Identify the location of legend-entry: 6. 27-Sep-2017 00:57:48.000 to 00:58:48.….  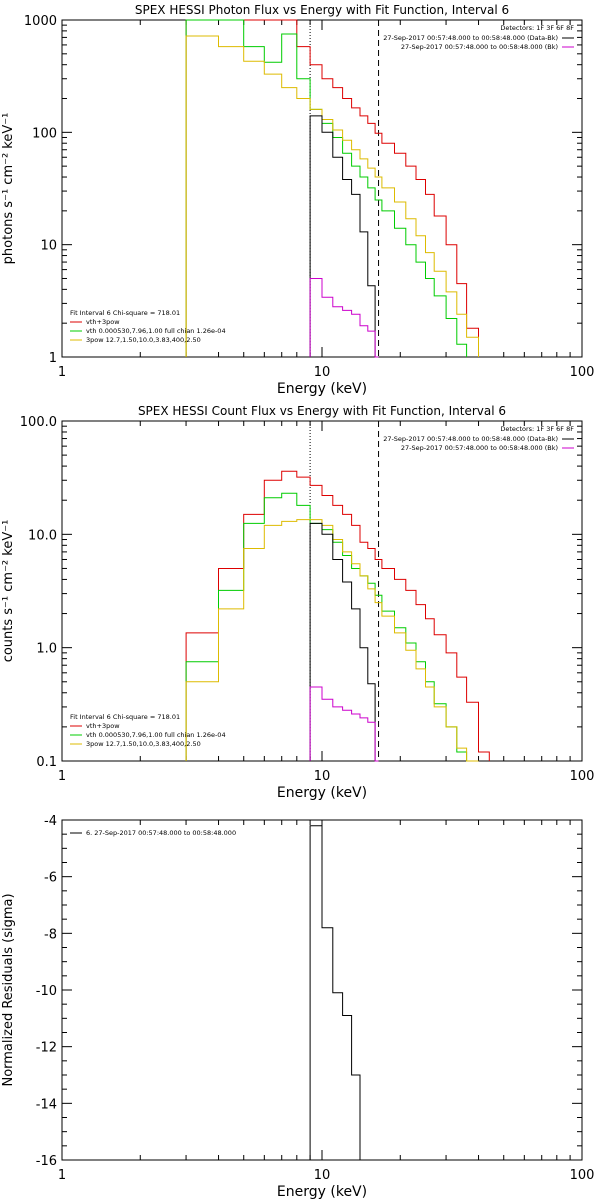
(161, 833).